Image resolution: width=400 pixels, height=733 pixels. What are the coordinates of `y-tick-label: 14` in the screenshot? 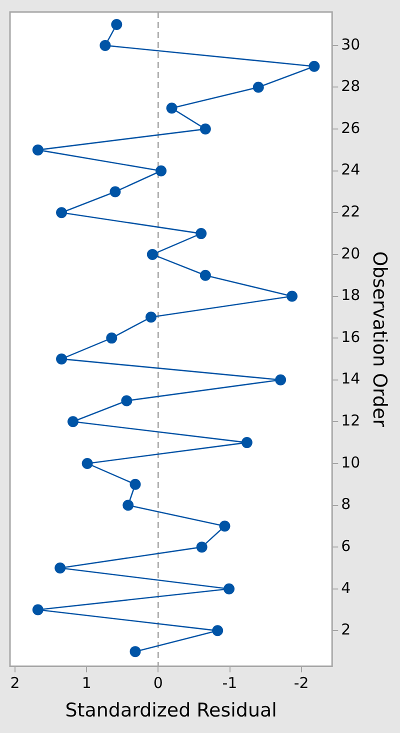 It's located at (350, 379).